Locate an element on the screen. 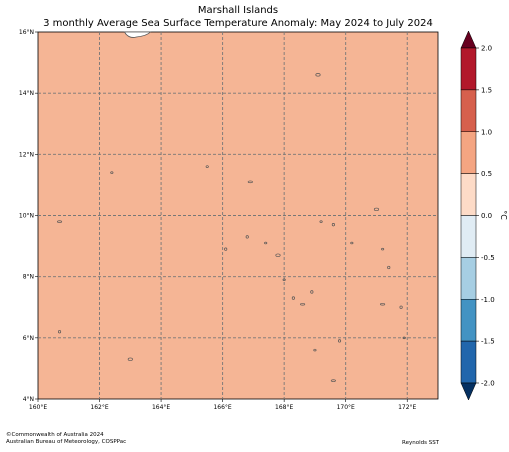 The width and height of the screenshot is (509, 452). lat-tick-label: 6°N is located at coordinates (28, 338).